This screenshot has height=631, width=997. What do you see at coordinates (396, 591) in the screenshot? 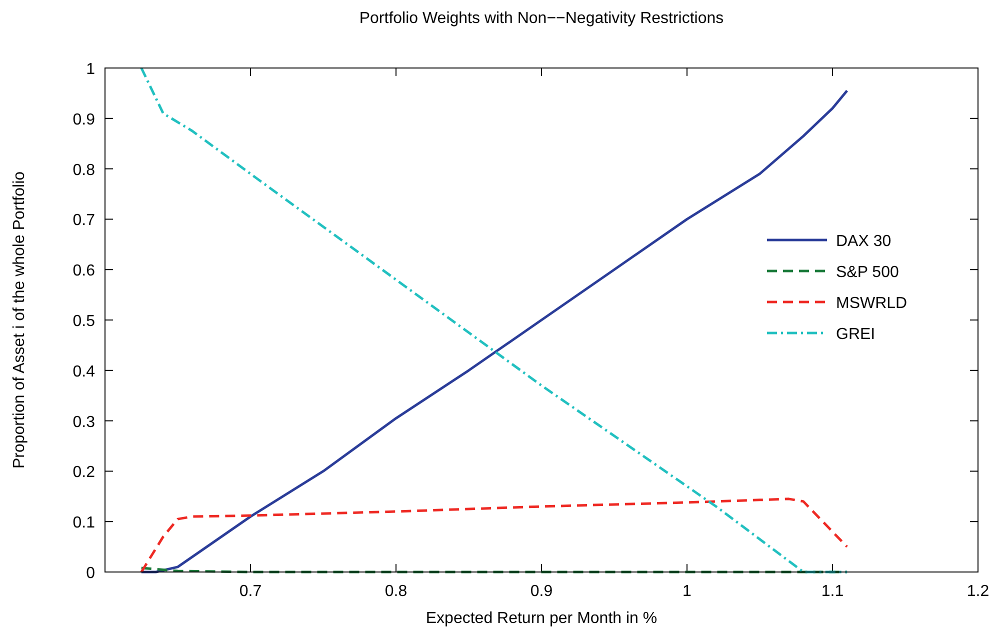
I see `x-tick-label: 0.8` at bounding box center [396, 591].